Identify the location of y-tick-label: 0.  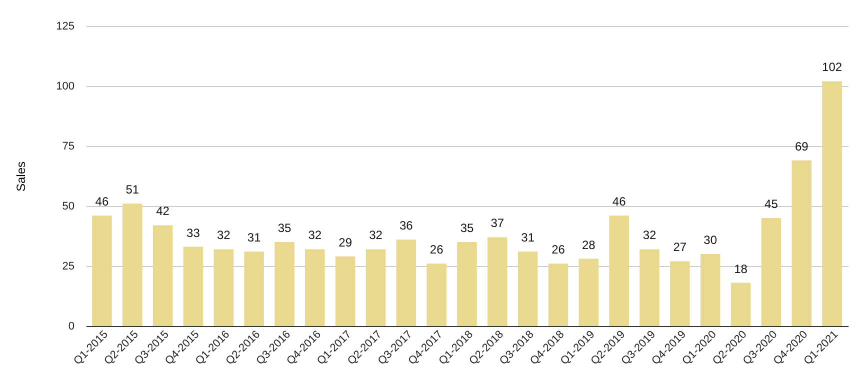
(71, 326).